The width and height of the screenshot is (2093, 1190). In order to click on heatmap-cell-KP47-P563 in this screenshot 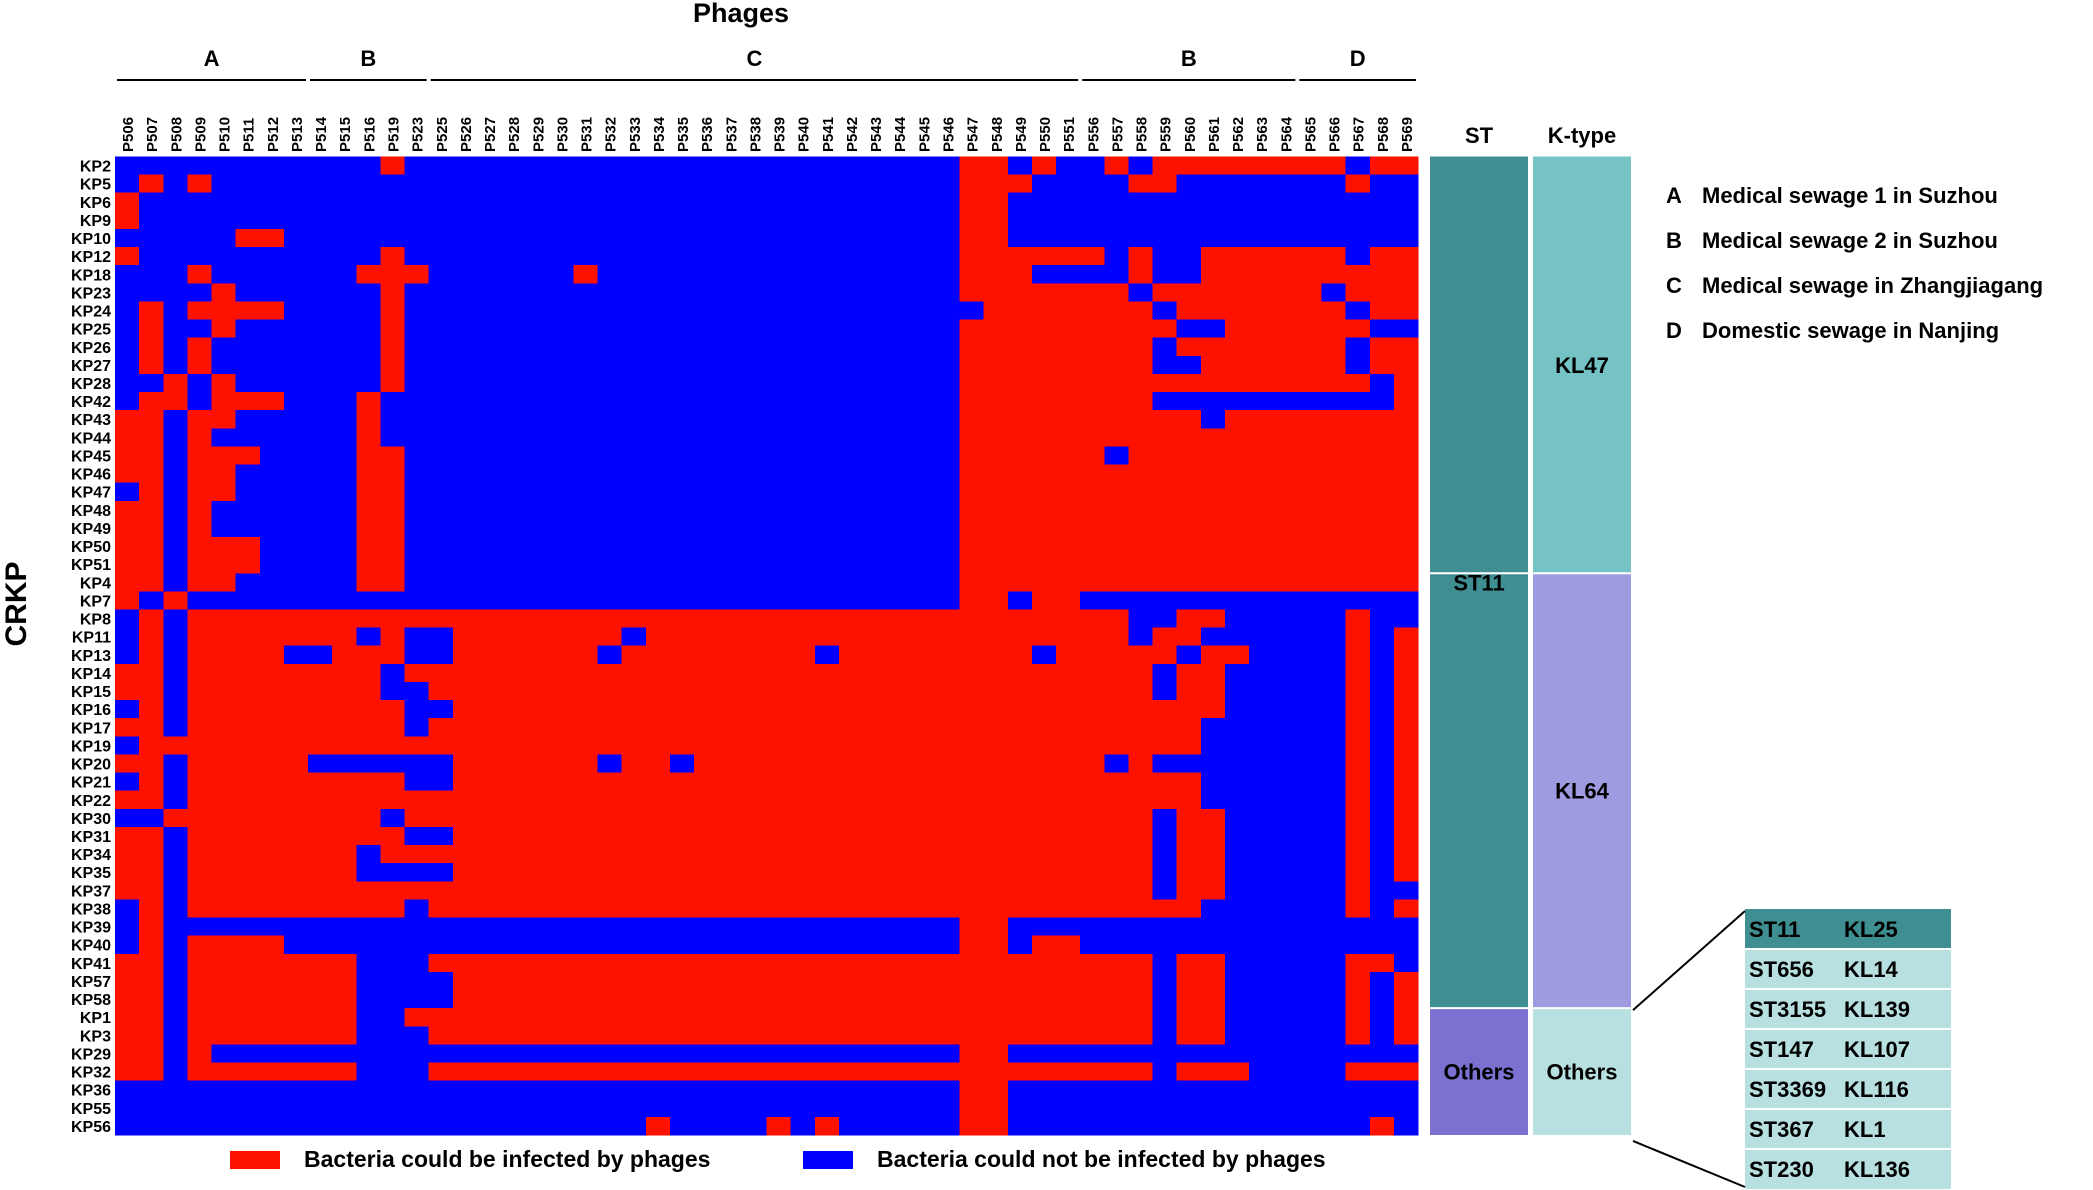, I will do `click(1261, 492)`.